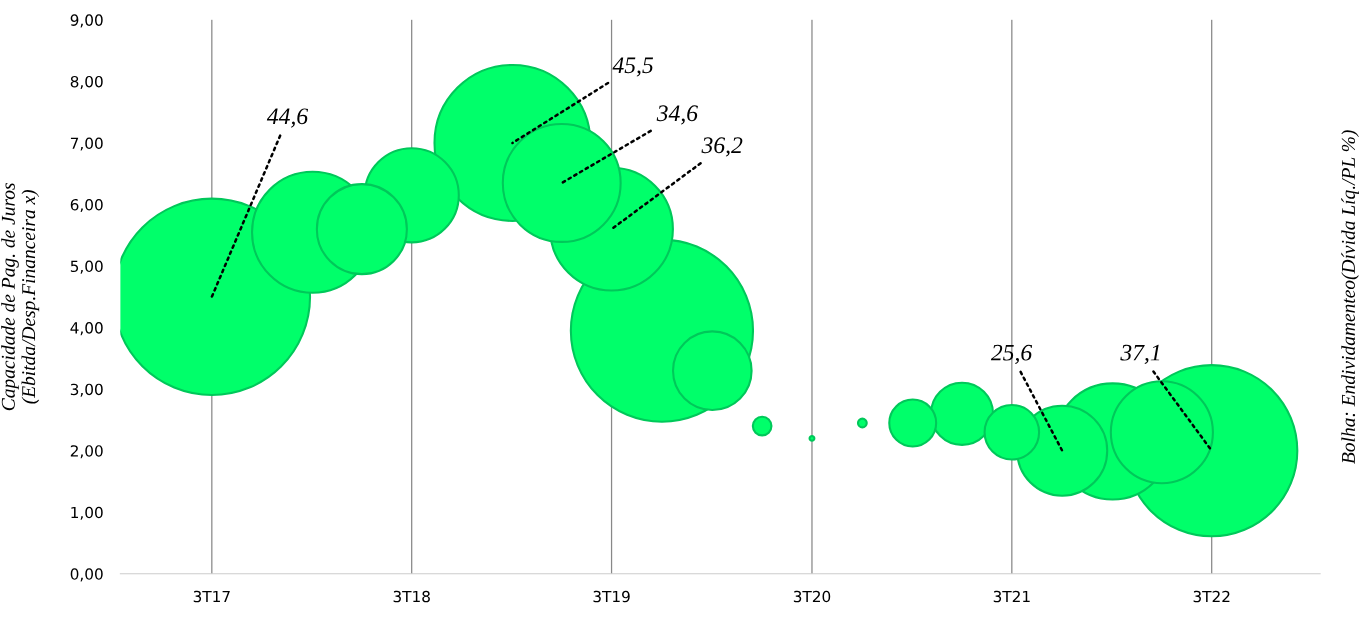 The width and height of the screenshot is (1368, 621). I want to click on y-tick-label: 7,00, so click(86, 144).